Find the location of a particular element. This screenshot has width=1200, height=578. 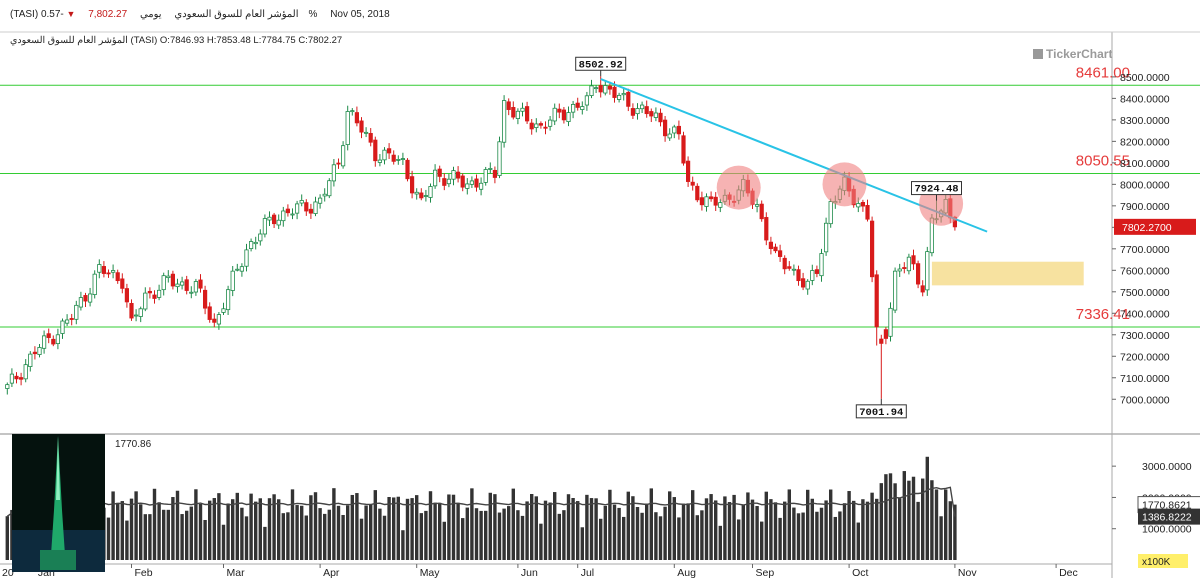

highlight-circle is located at coordinates (738, 187).